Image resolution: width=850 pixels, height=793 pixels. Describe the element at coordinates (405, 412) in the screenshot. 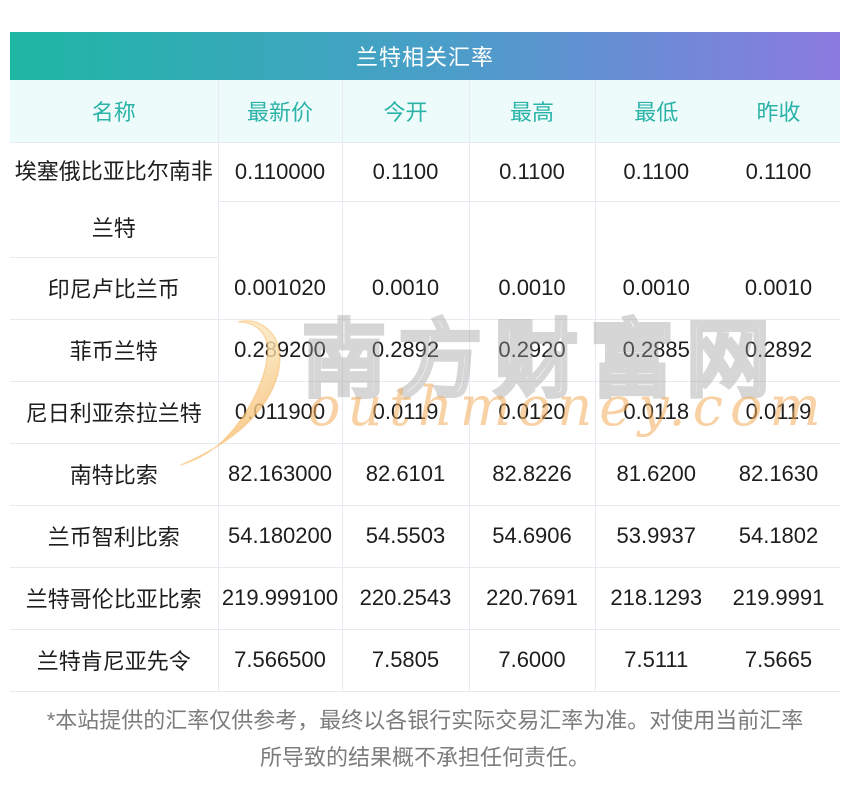

I see `open-price: 0.0119` at that location.